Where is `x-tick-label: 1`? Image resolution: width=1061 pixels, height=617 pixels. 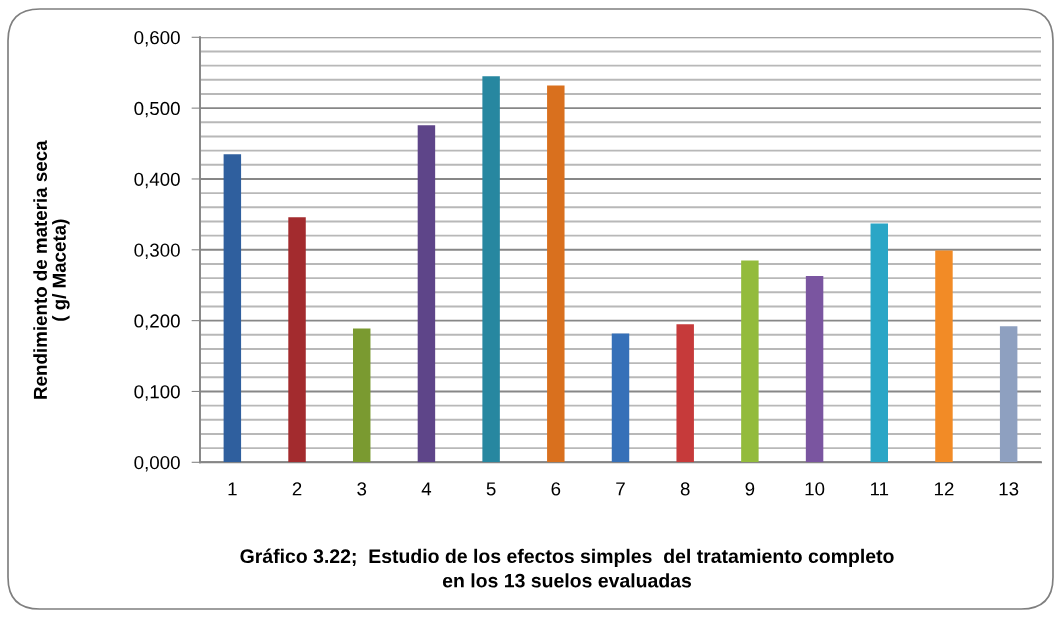
x-tick-label: 1 is located at coordinates (232, 489).